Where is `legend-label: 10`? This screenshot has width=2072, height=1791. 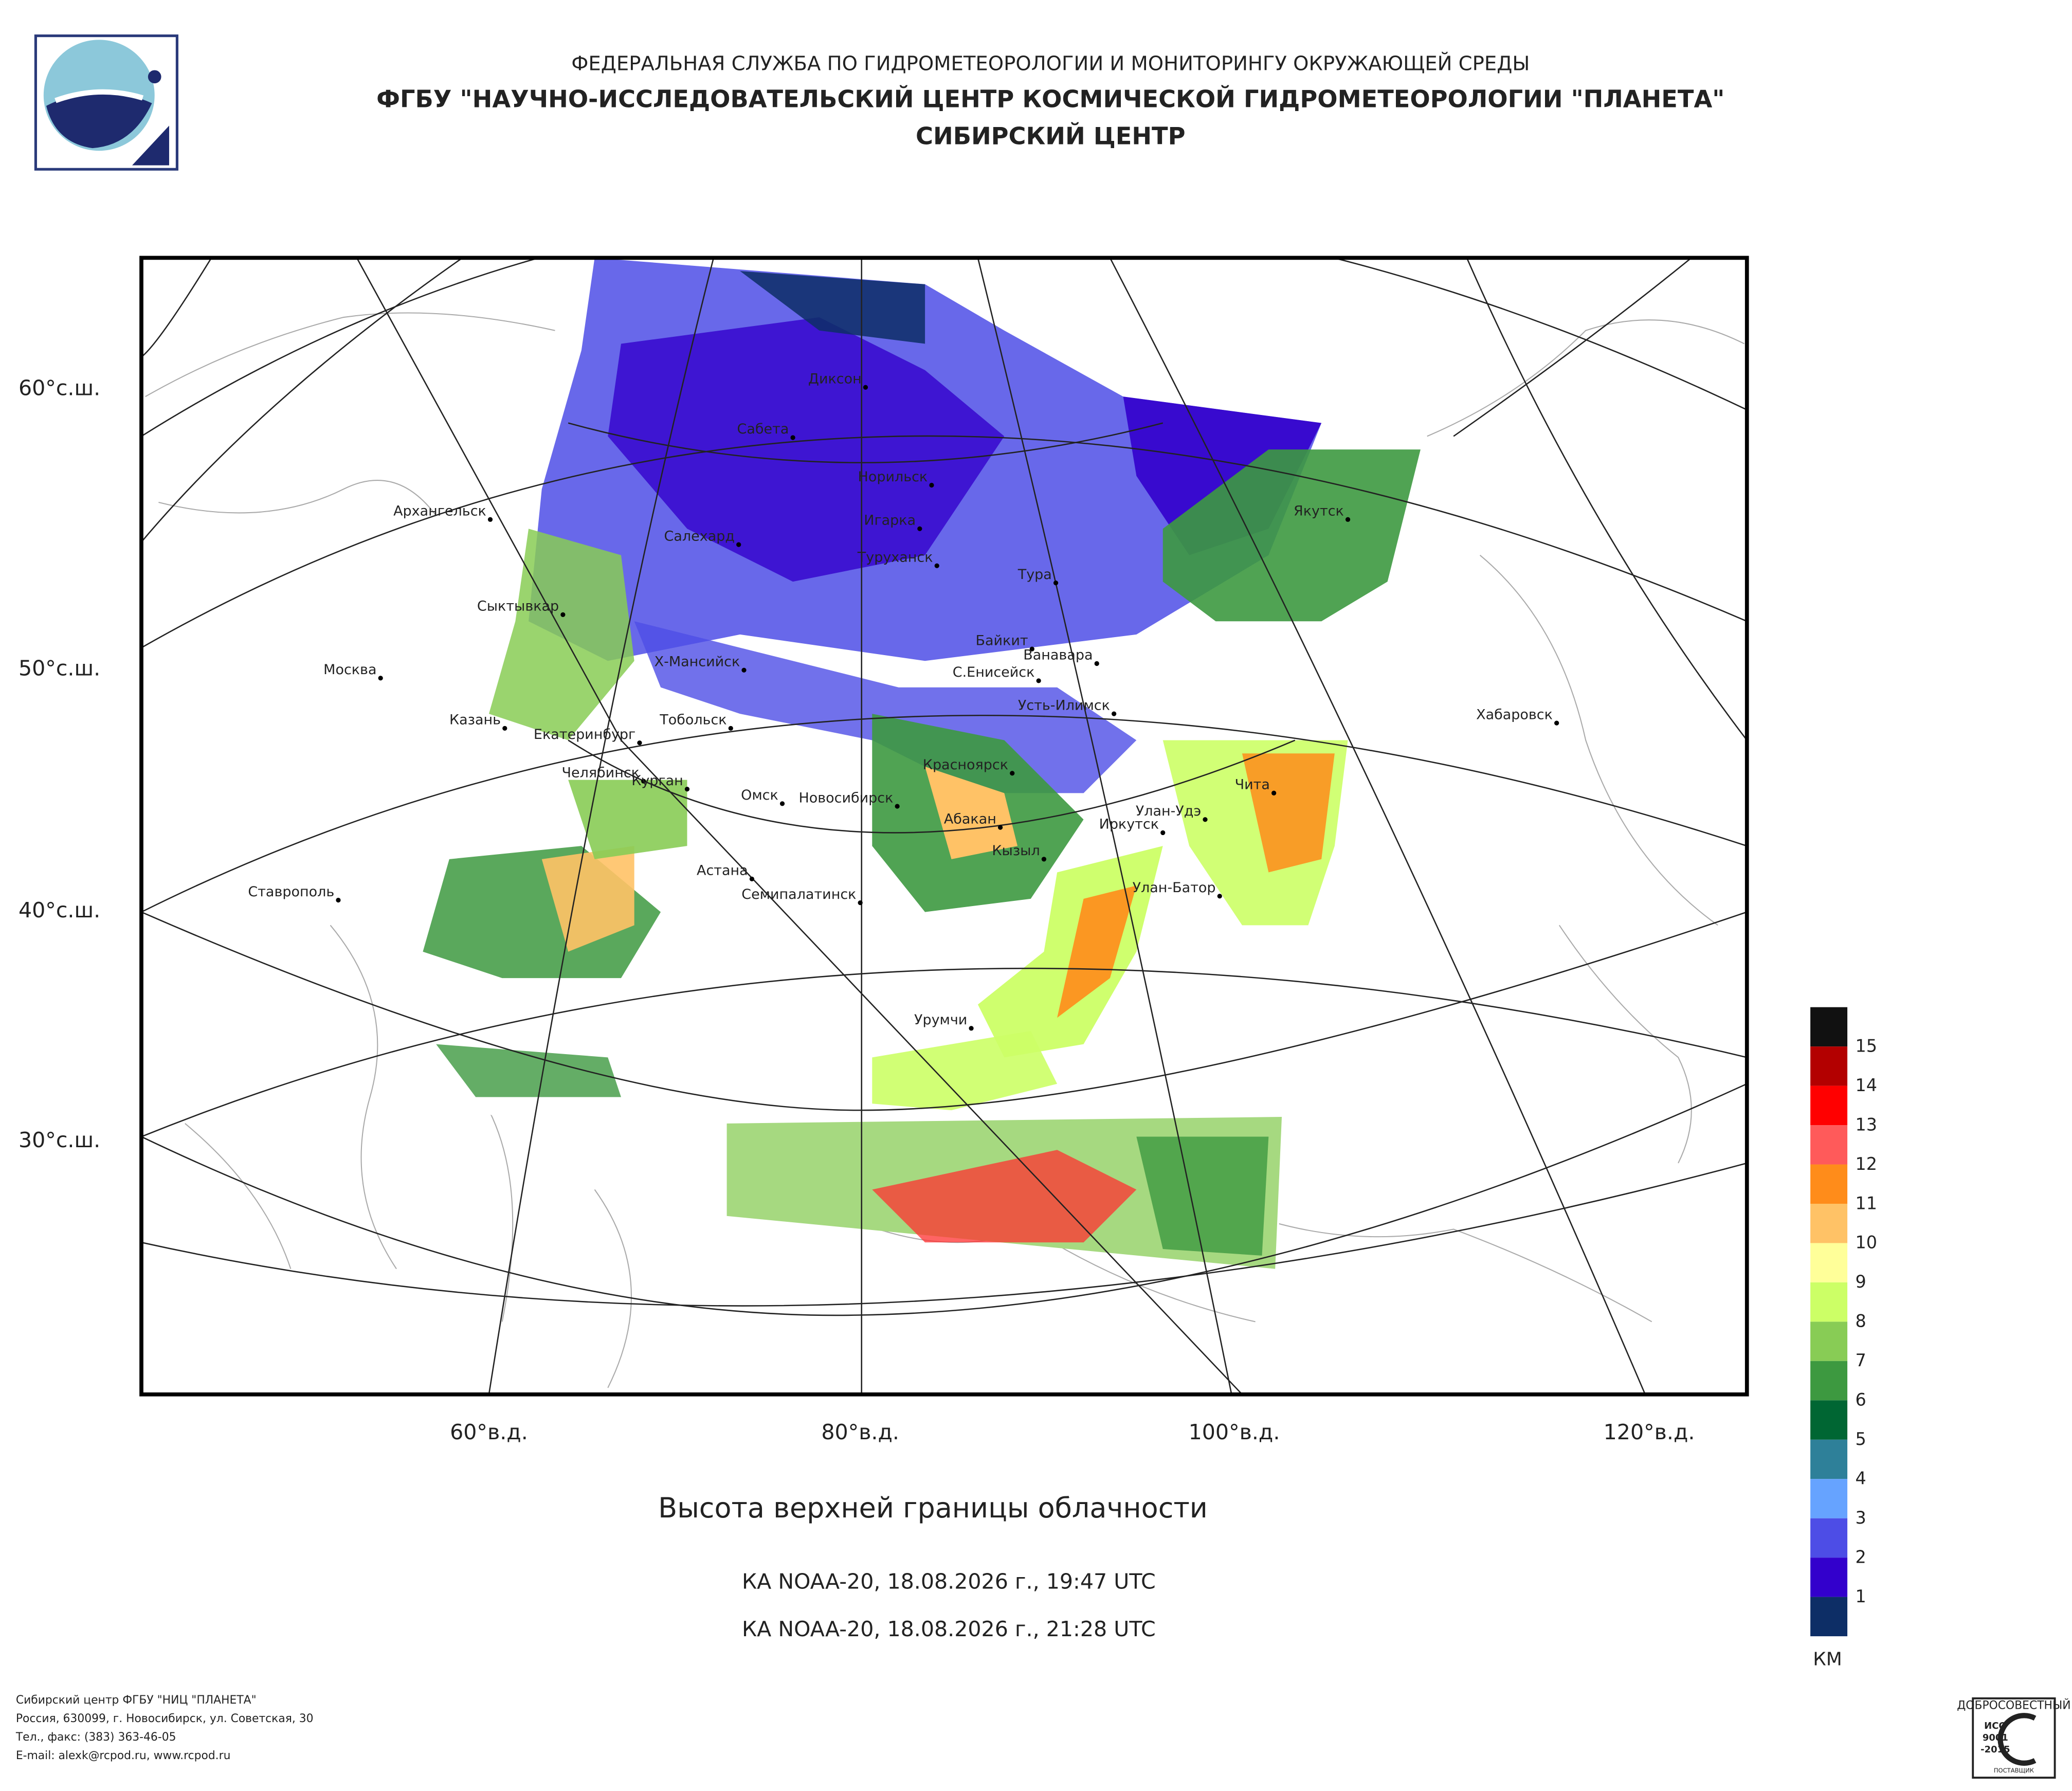
legend-label: 10 is located at coordinates (1866, 1243).